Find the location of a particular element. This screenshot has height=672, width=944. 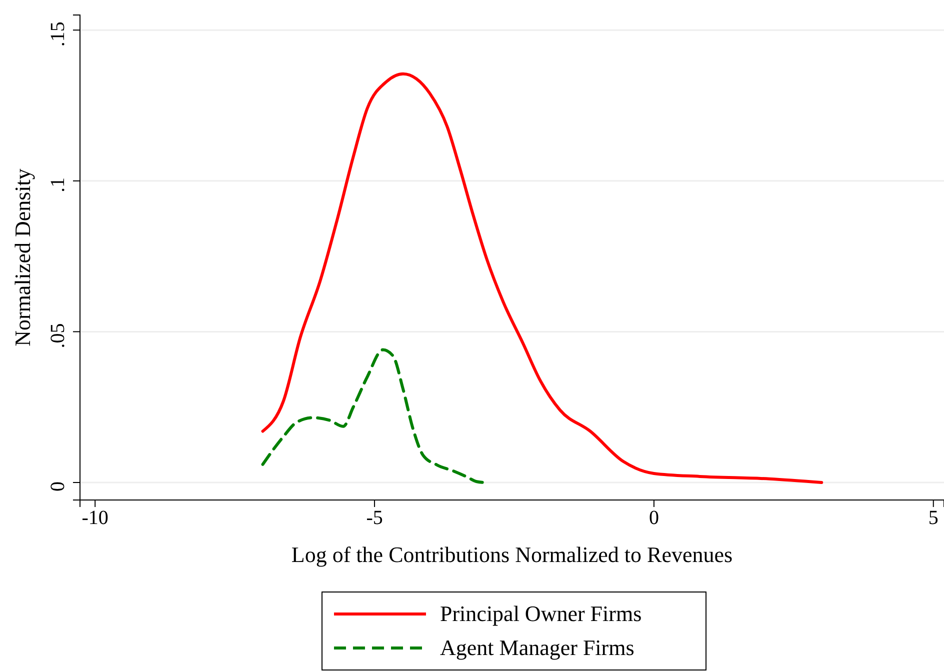

x-tick-label: -10 is located at coordinates (95, 518).